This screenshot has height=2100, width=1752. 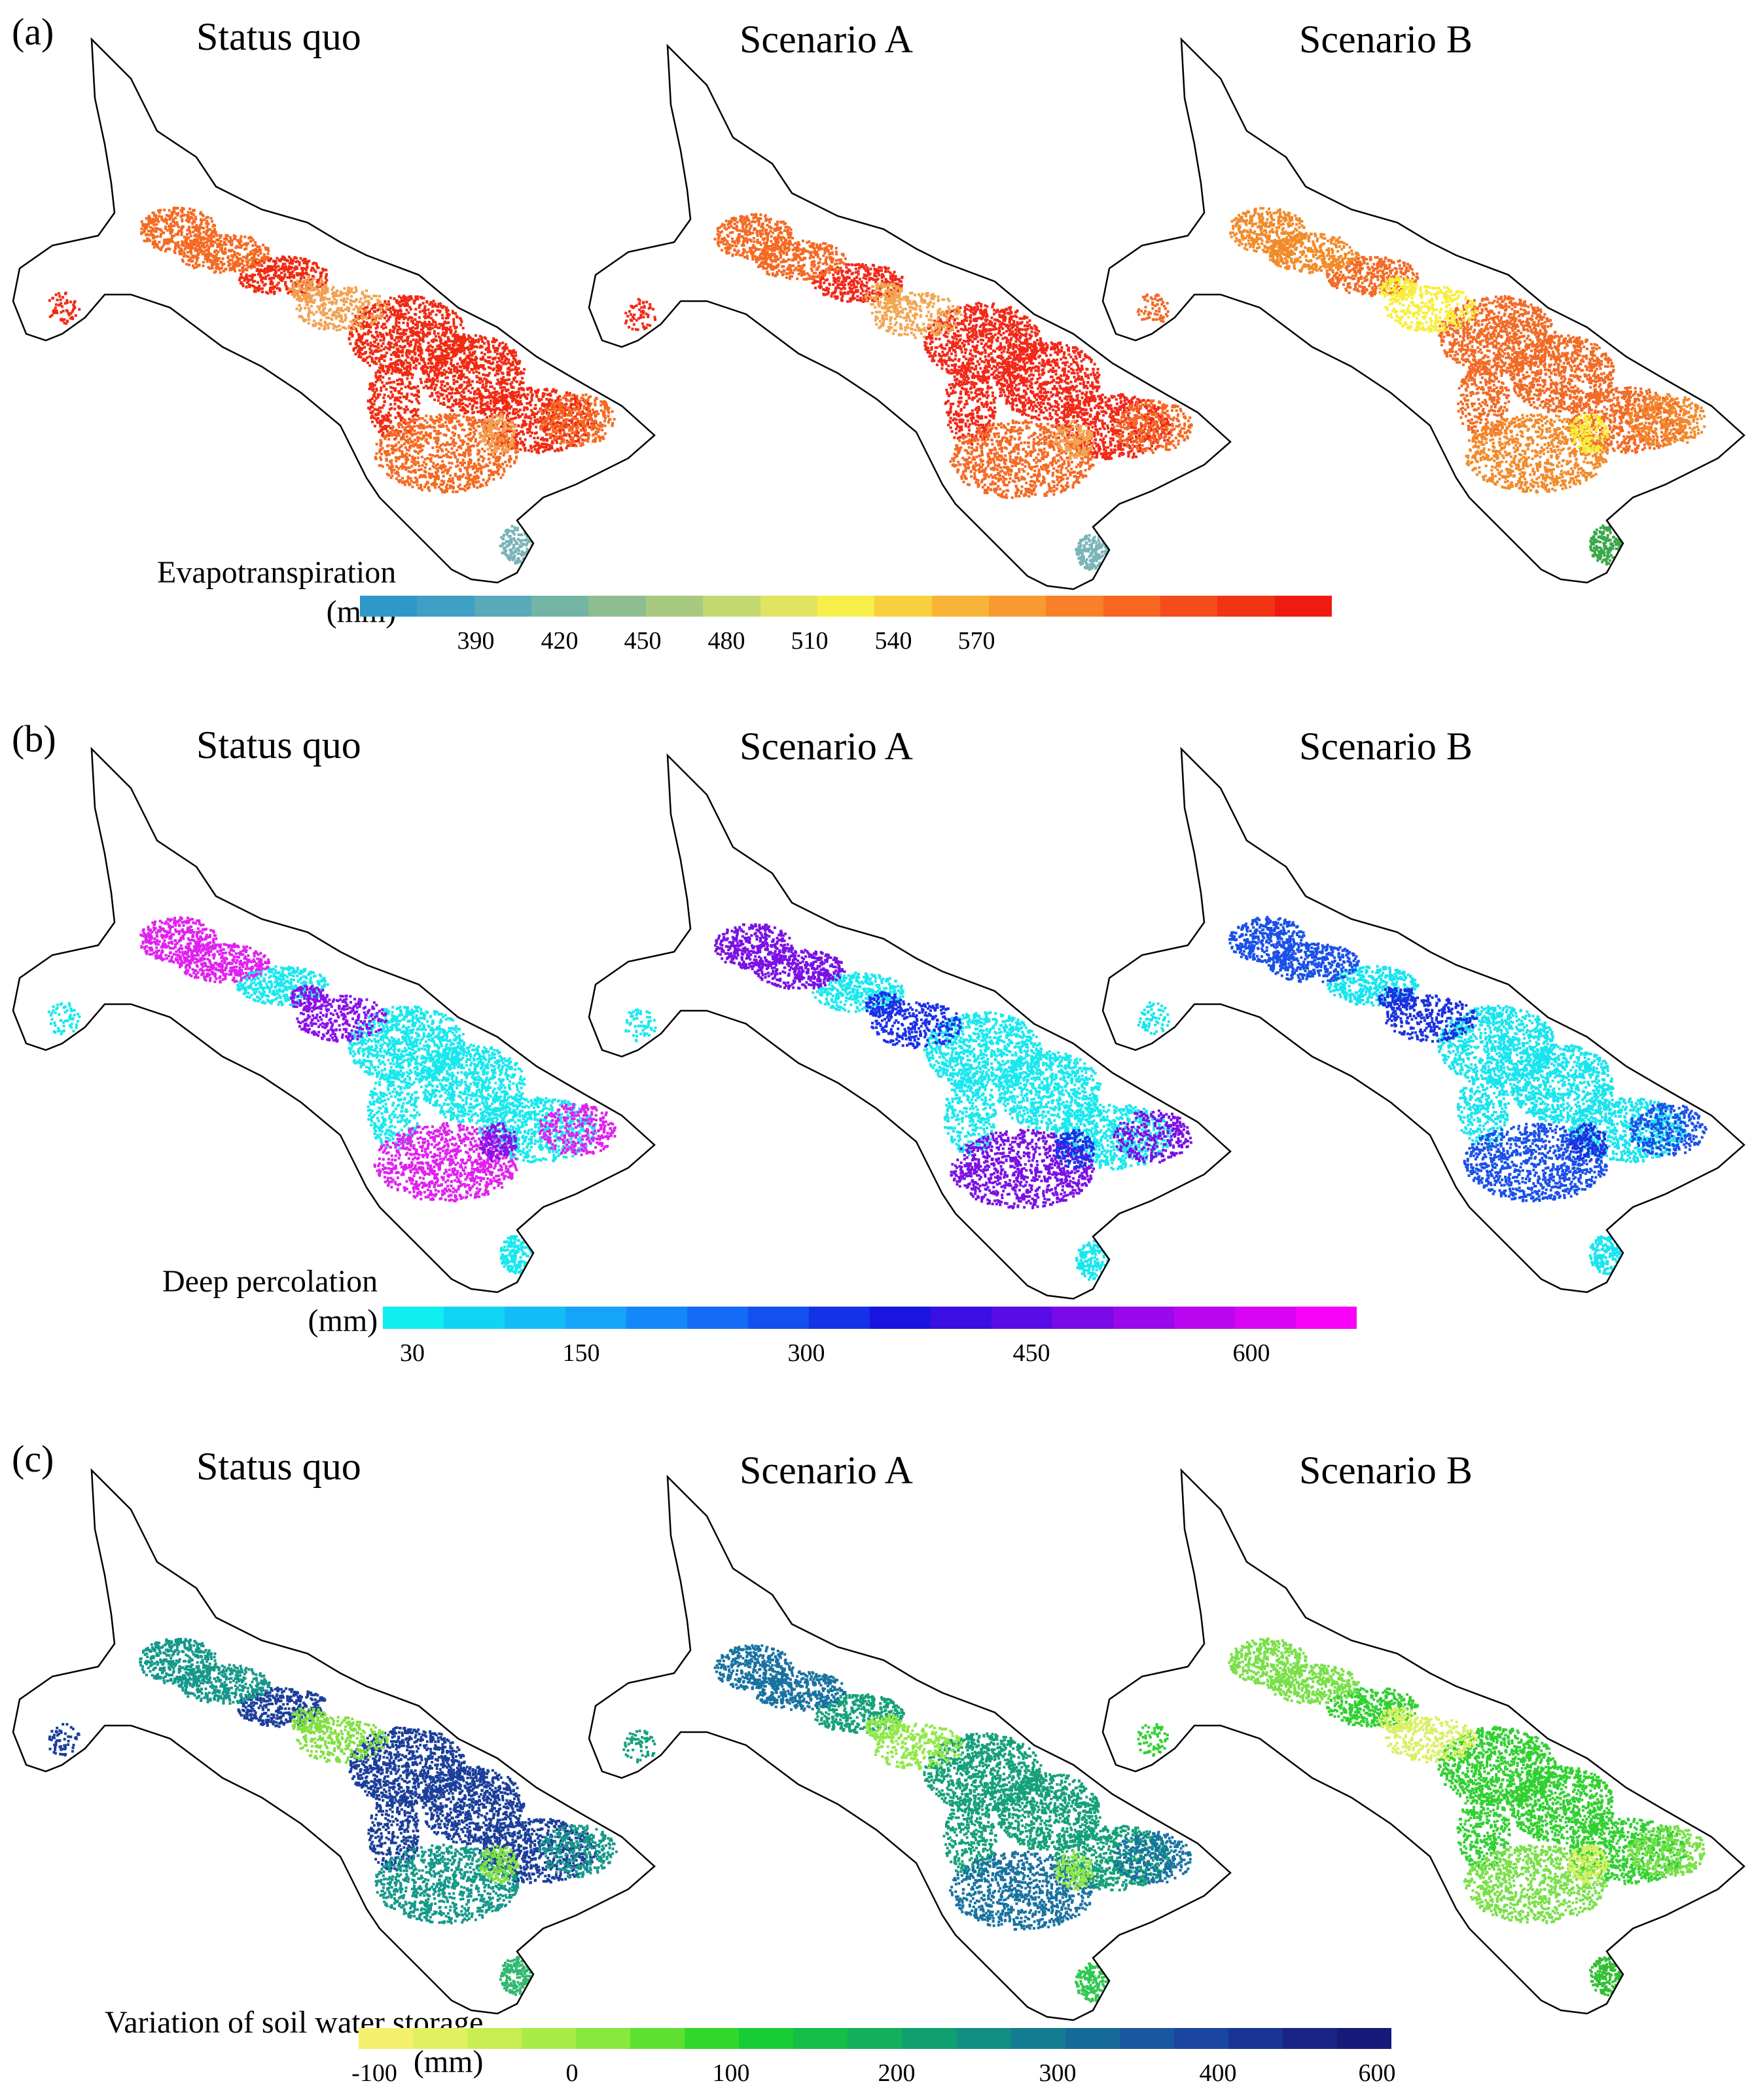 I want to click on colorbar-tick-label: -100, so click(x=374, y=2073).